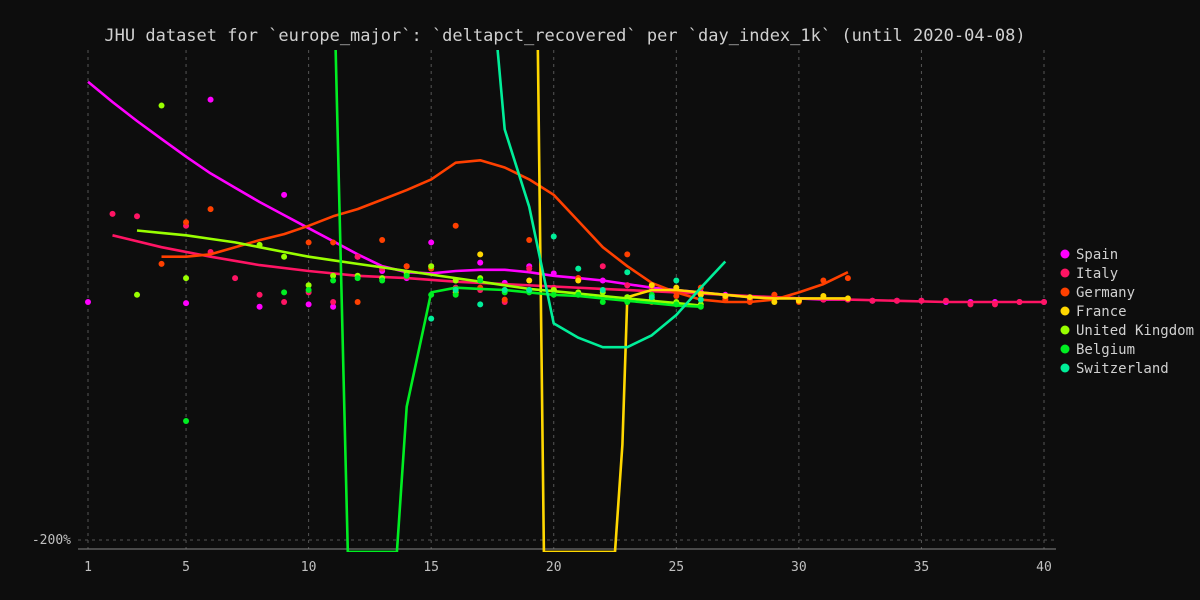 The height and width of the screenshot is (600, 1200). What do you see at coordinates (922, 567) in the screenshot?
I see `x-tick-label: 35` at bounding box center [922, 567].